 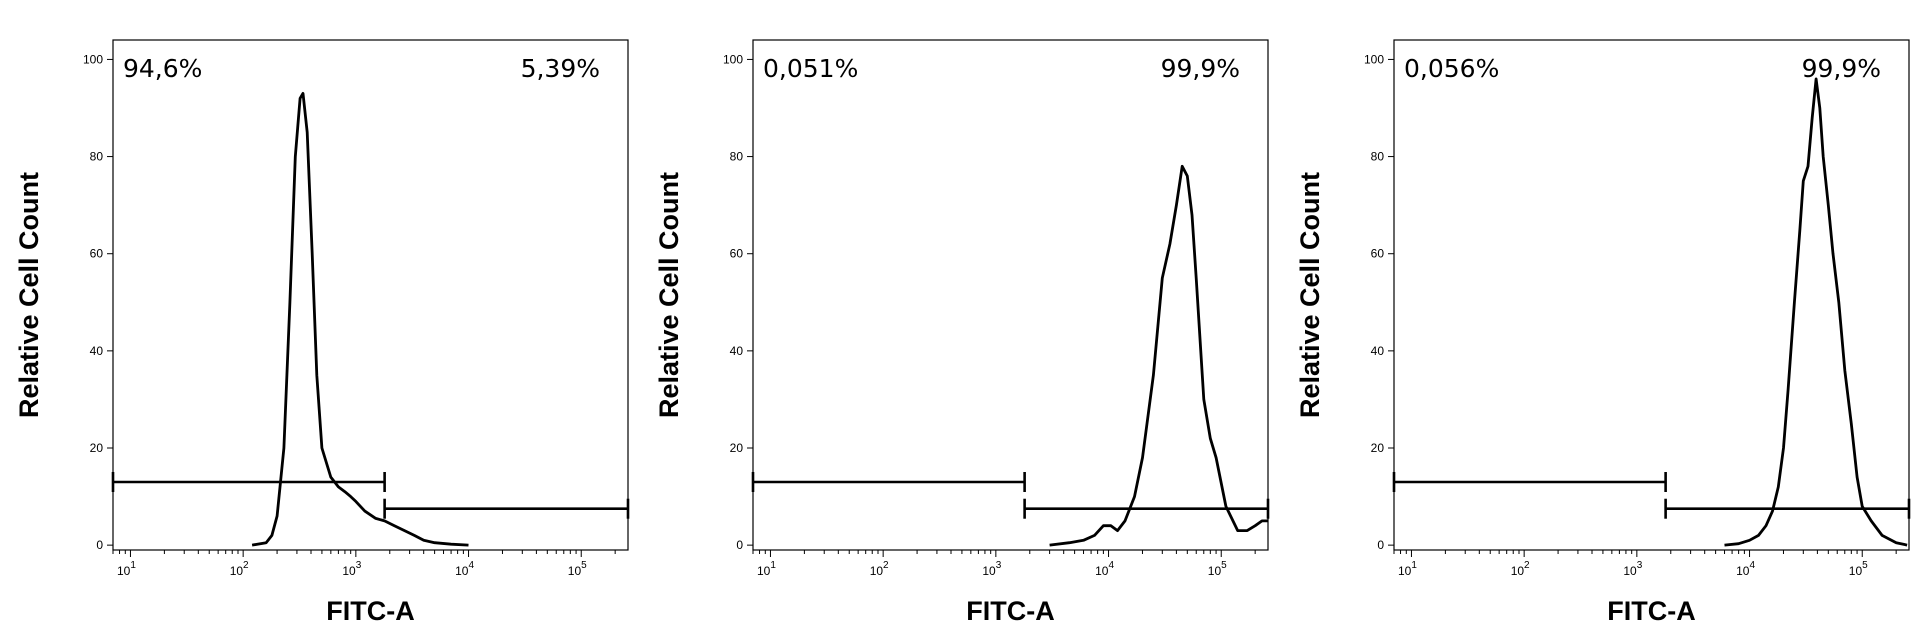 I want to click on gate-percentage-label: 0,051%, so click(x=810, y=68).